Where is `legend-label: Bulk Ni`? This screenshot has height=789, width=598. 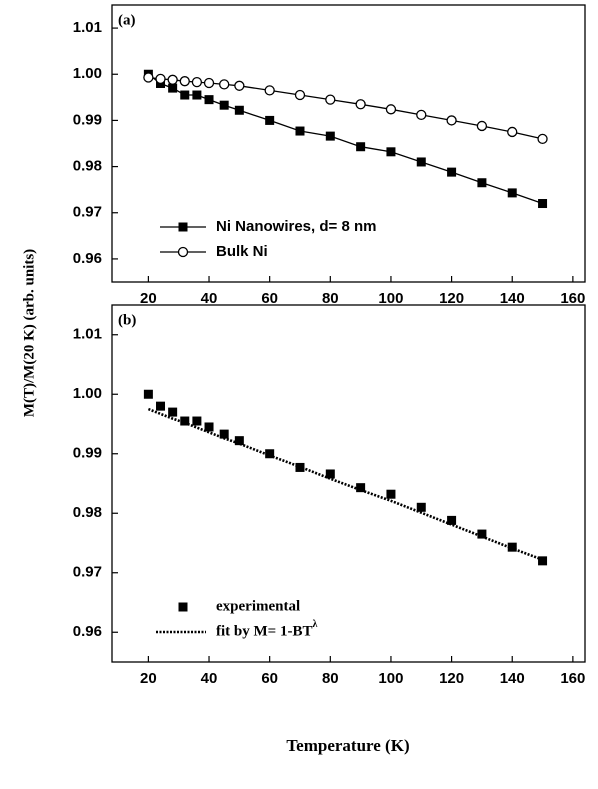 legend-label: Bulk Ni is located at coordinates (242, 251).